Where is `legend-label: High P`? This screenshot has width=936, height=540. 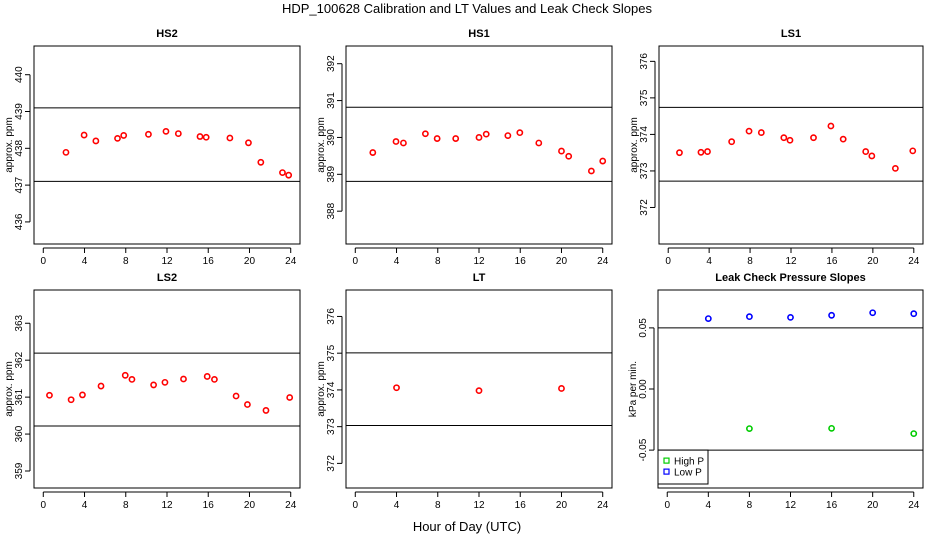
legend-label: High P is located at coordinates (689, 462).